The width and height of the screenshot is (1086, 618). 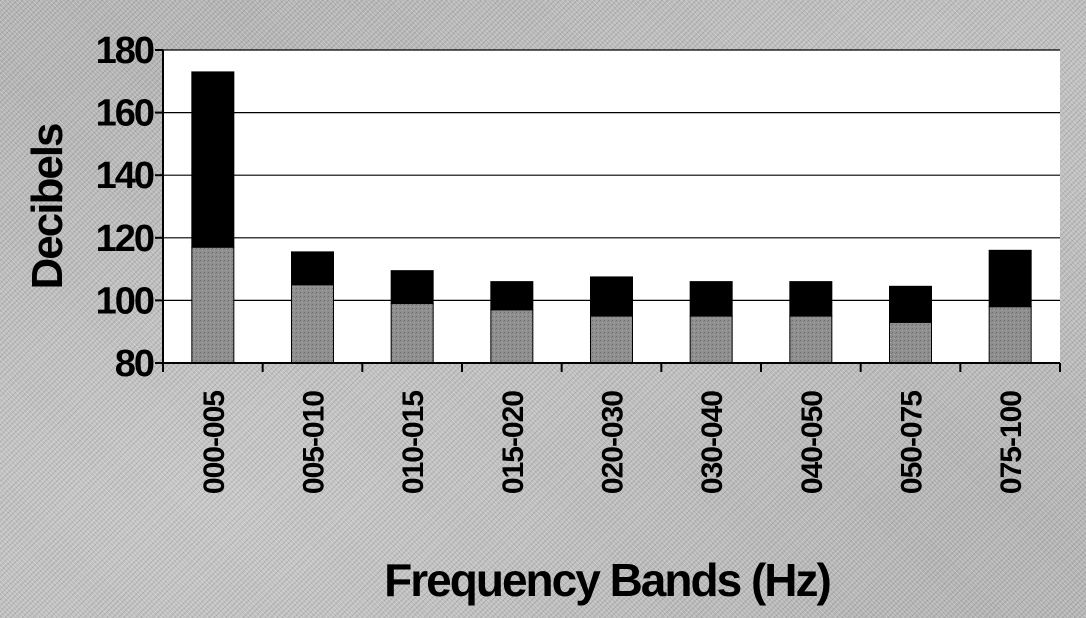 I want to click on y-tick-label: 140, so click(x=125, y=176).